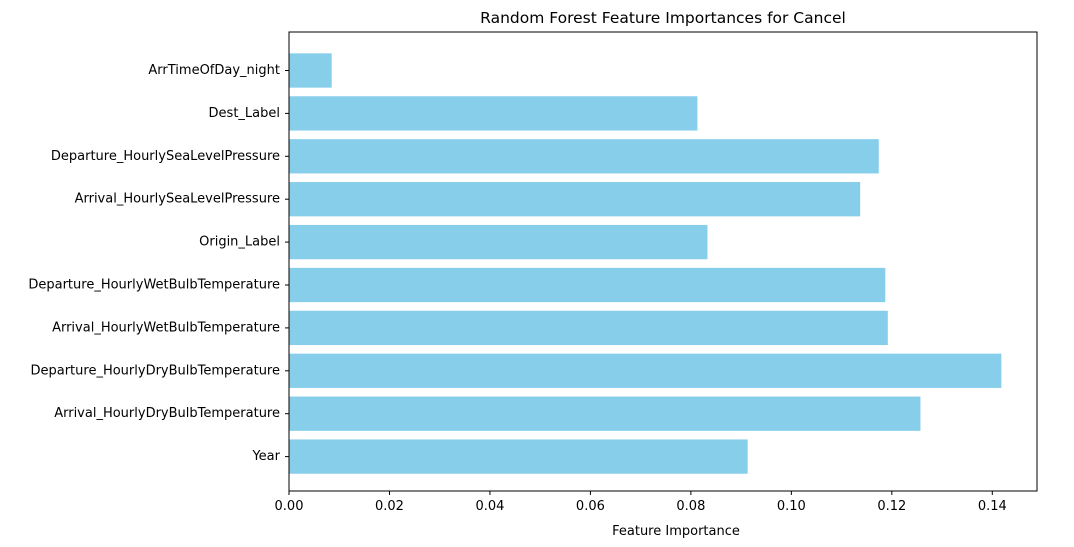 The height and width of the screenshot is (547, 1074). I want to click on y-tick-label: Dest_Label, so click(244, 113).